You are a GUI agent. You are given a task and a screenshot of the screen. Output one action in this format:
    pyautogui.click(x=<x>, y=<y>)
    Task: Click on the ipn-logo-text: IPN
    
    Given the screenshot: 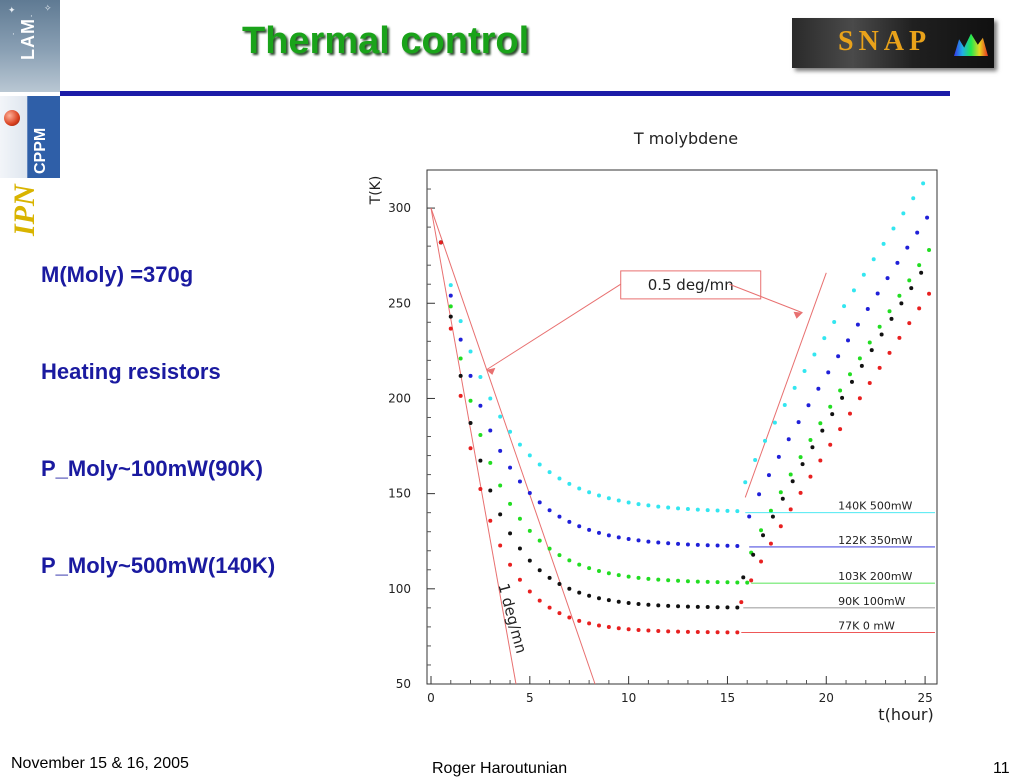 What is the action you would take?
    pyautogui.click(x=24, y=210)
    